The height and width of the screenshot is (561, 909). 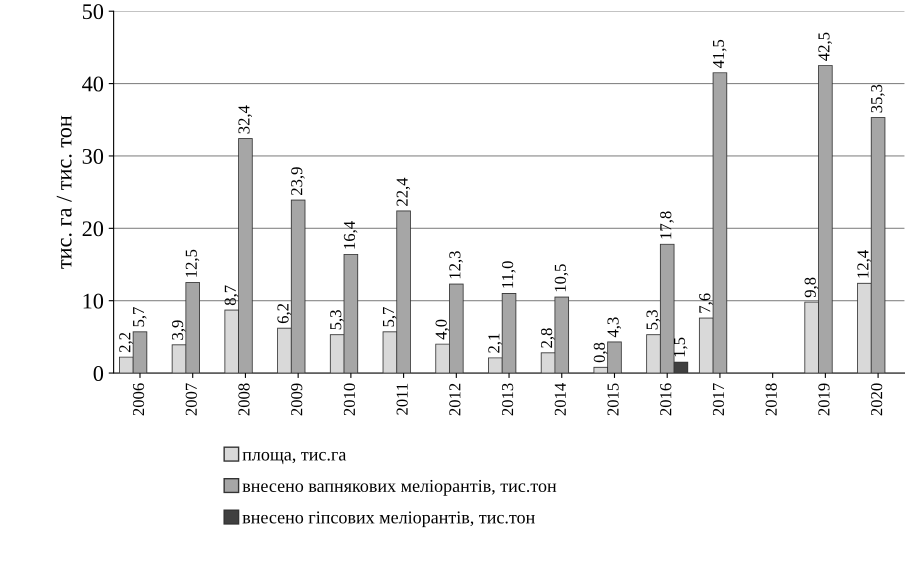 What do you see at coordinates (454, 400) in the screenshot?
I see `x-tick-label: 2012` at bounding box center [454, 400].